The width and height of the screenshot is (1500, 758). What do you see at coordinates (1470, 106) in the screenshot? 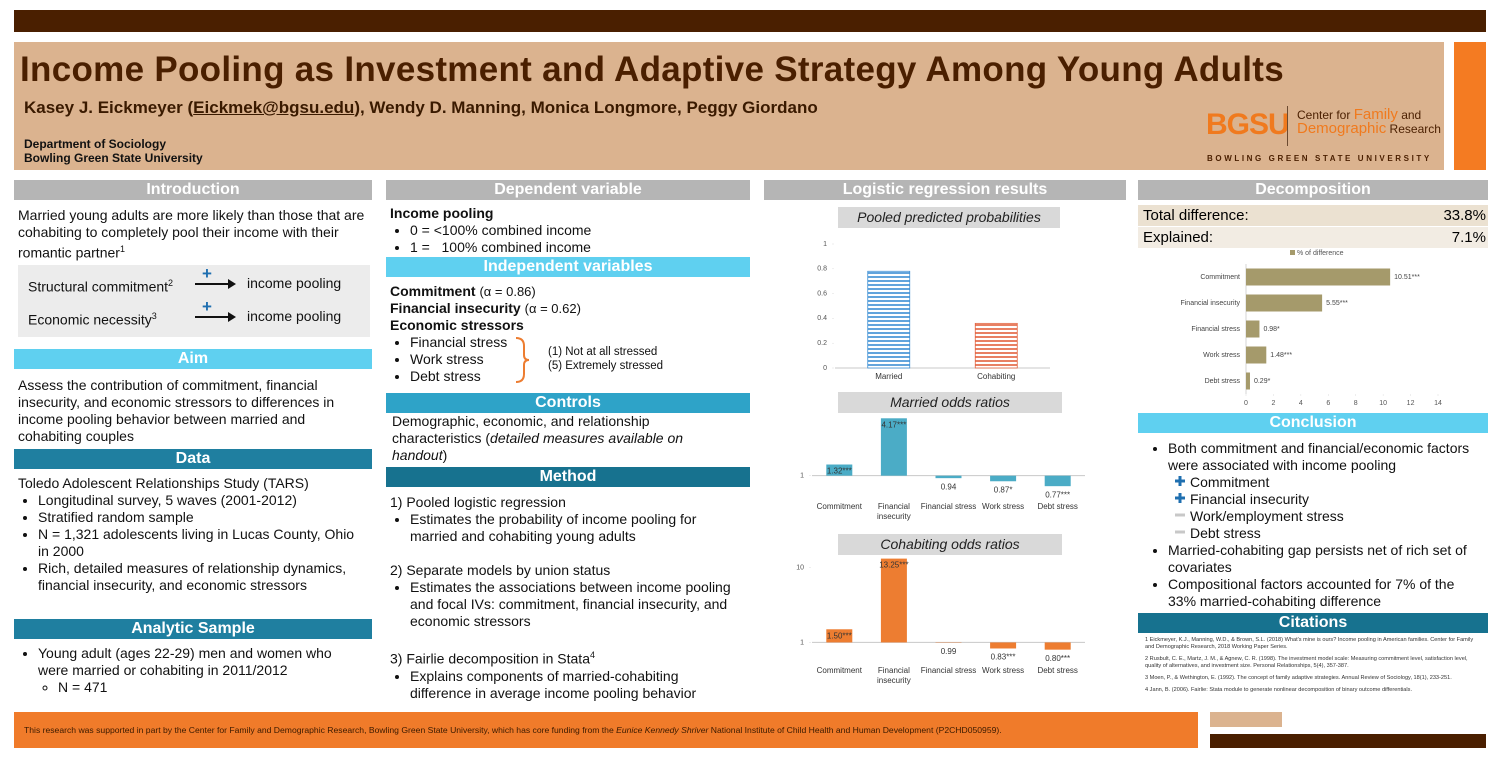
I see `header-accent` at bounding box center [1470, 106].